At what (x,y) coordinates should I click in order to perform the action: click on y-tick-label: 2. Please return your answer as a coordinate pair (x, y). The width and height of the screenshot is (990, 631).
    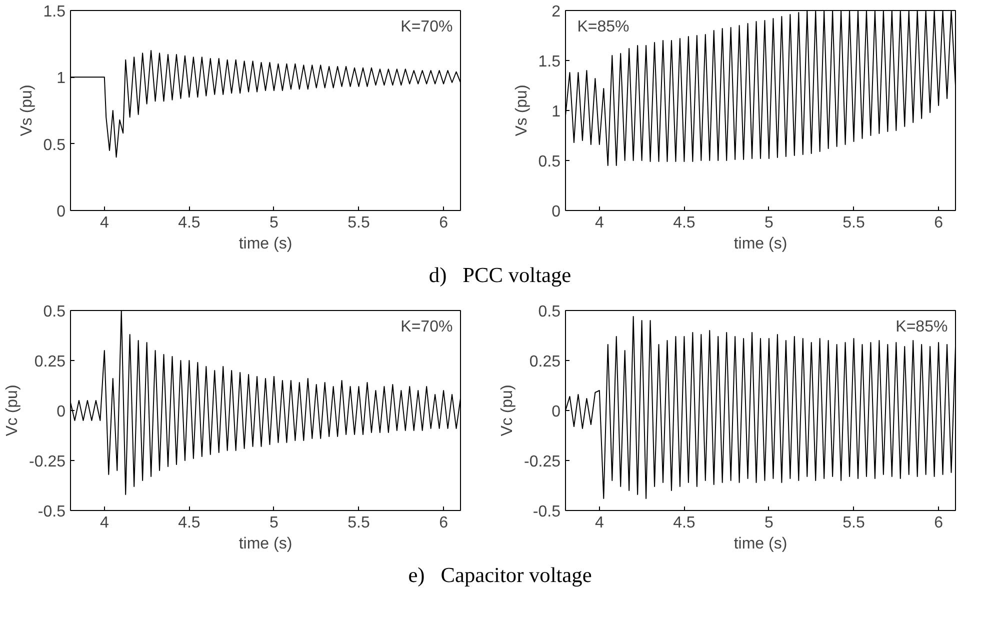
    Looking at the image, I should click on (556, 12).